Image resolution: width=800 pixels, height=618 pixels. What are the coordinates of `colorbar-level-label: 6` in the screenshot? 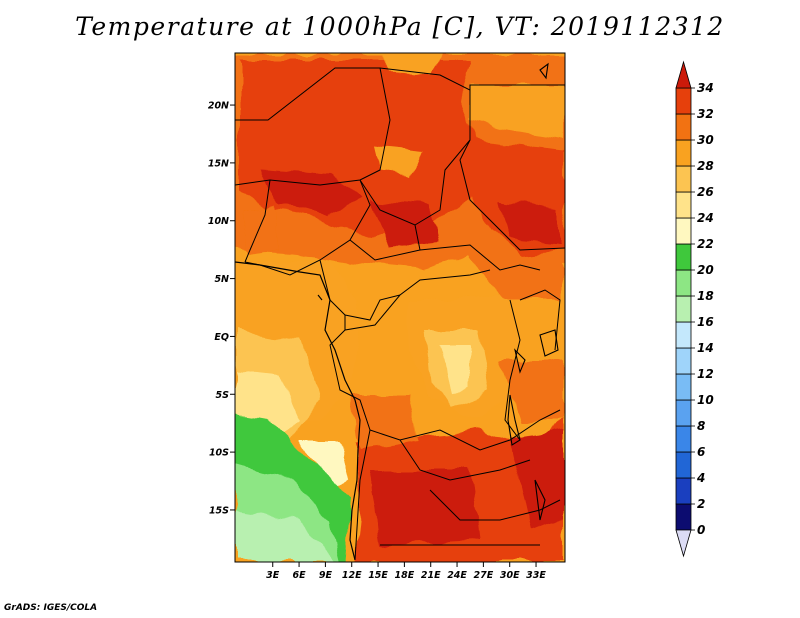 It's located at (701, 452).